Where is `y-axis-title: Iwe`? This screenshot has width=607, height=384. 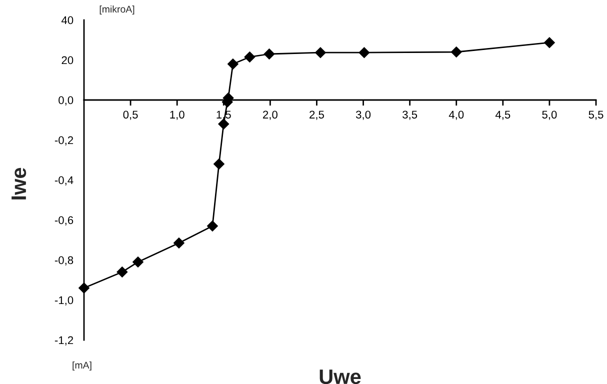
y-axis-title: Iwe is located at coordinates (19, 184).